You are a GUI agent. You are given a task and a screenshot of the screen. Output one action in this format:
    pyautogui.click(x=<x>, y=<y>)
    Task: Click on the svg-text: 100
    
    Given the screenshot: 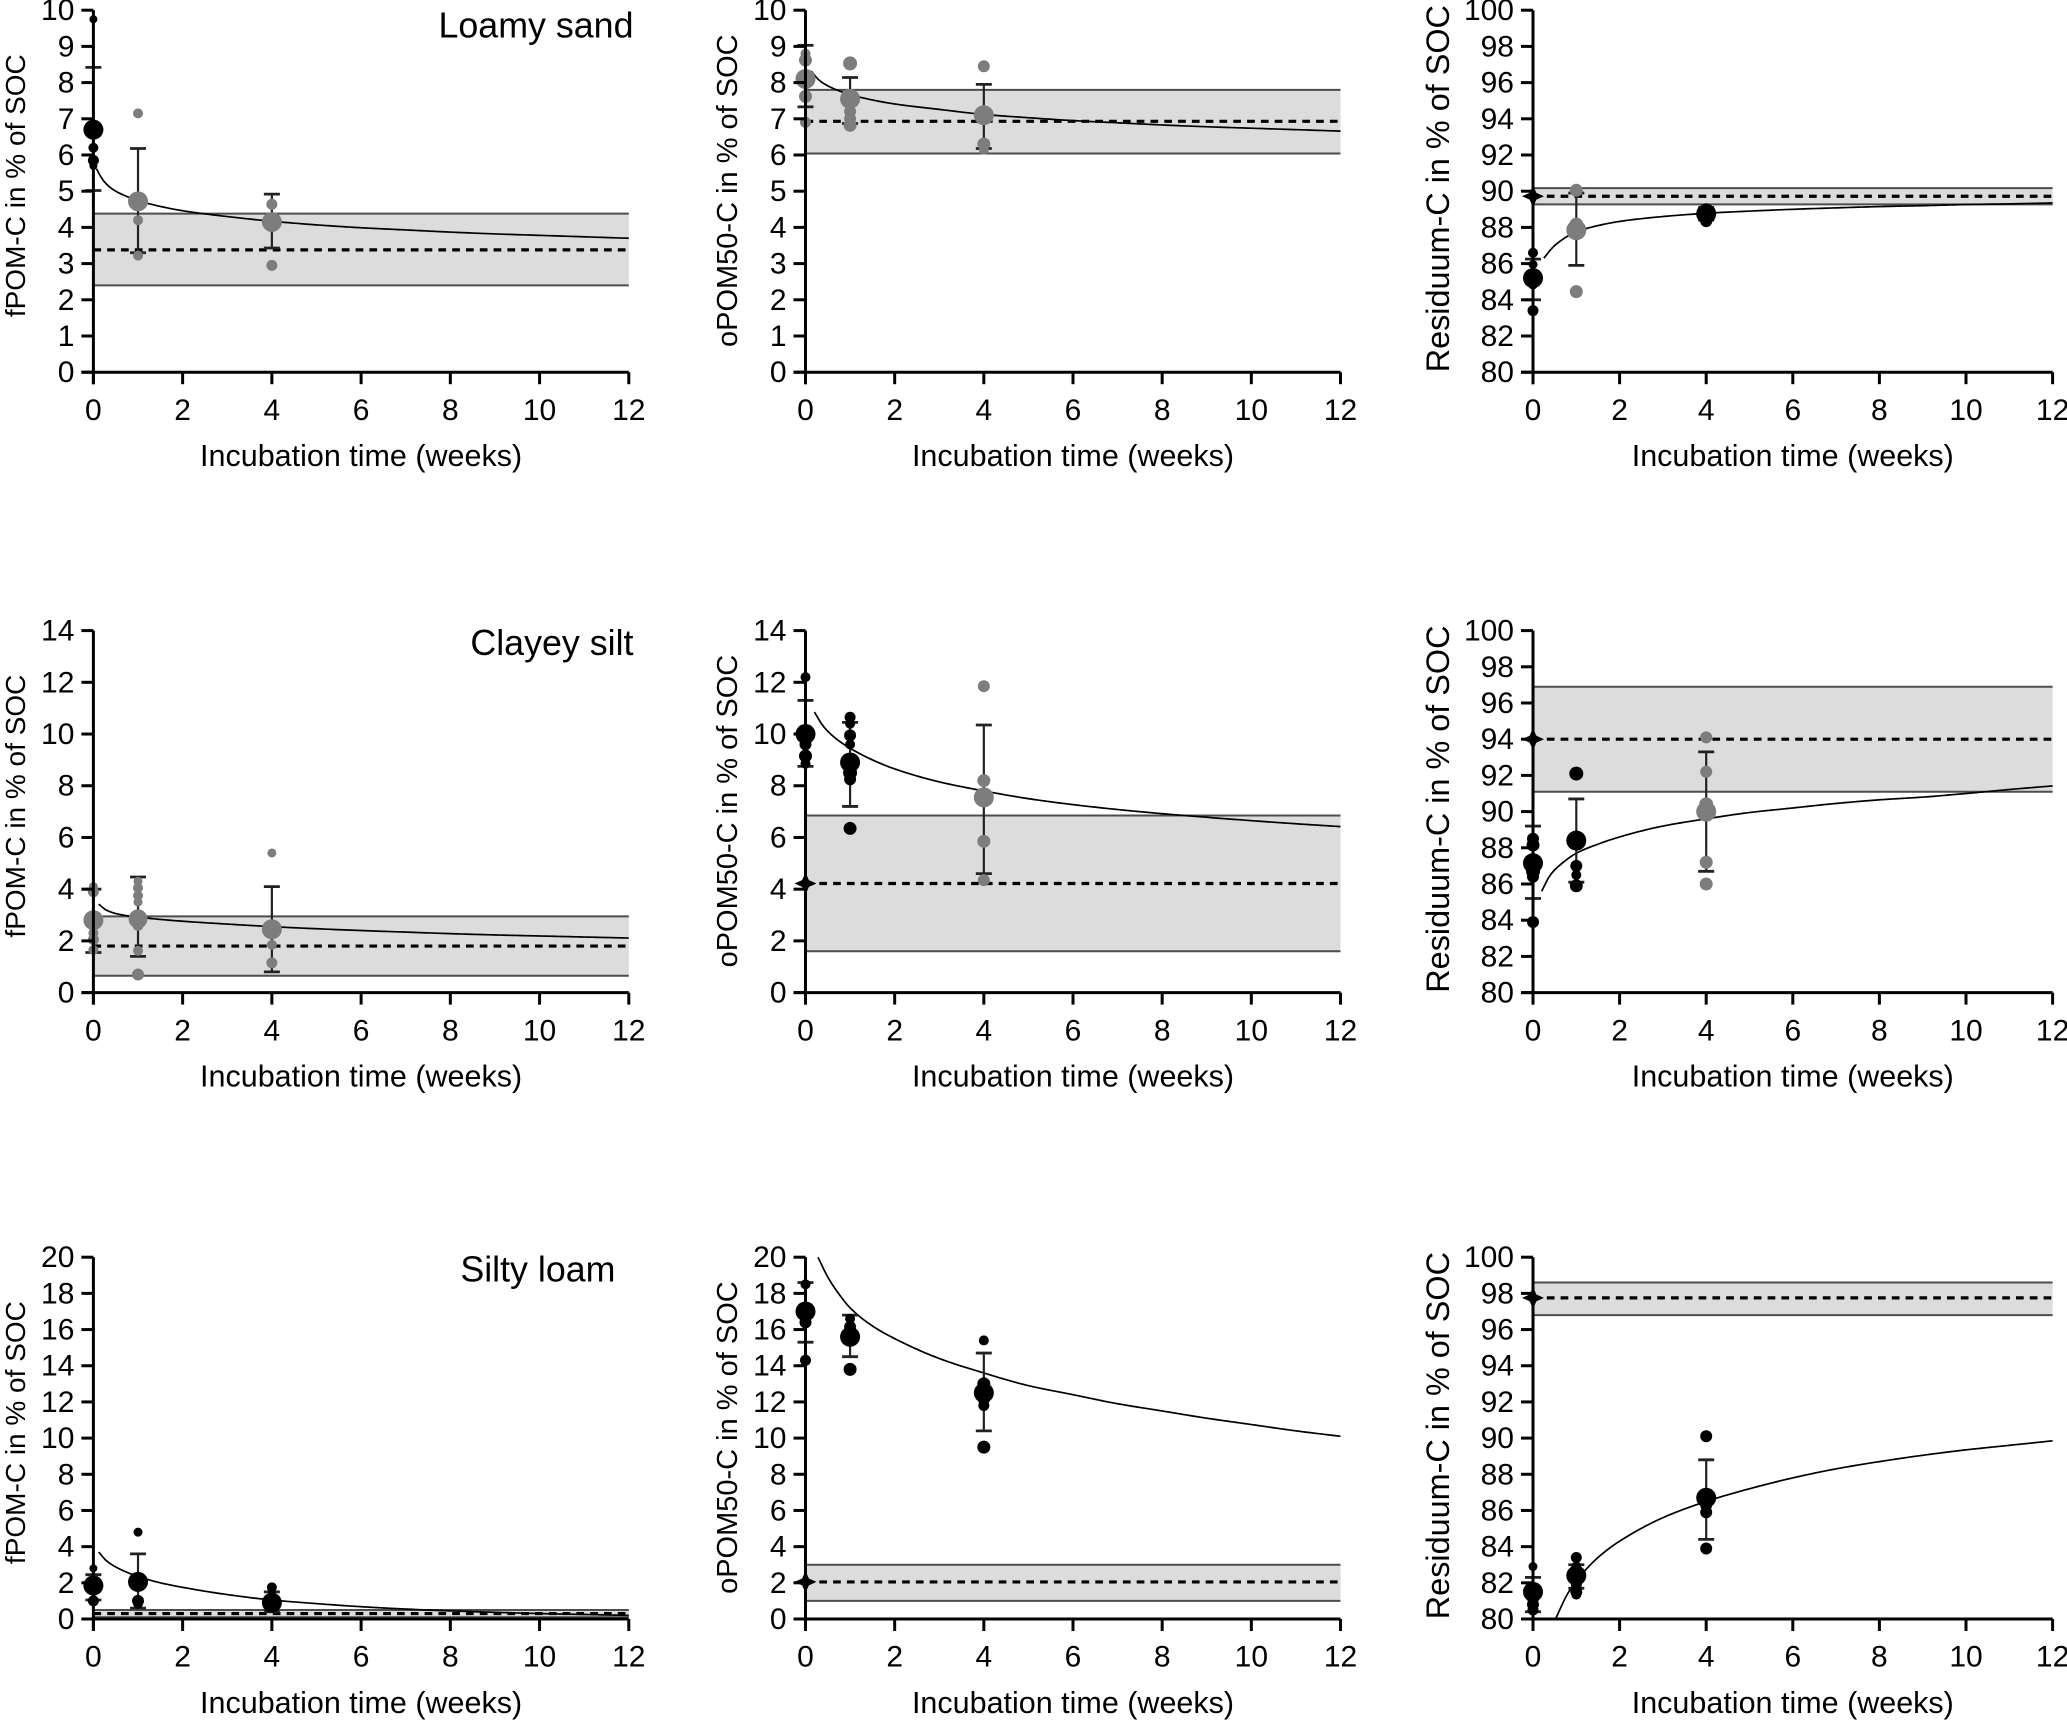 What is the action you would take?
    pyautogui.click(x=1489, y=1257)
    